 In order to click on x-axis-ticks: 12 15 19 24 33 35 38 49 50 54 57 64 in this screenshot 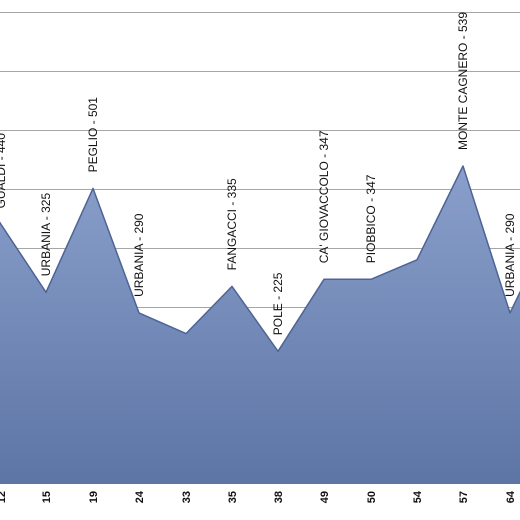, I will do `click(258, 496)`.